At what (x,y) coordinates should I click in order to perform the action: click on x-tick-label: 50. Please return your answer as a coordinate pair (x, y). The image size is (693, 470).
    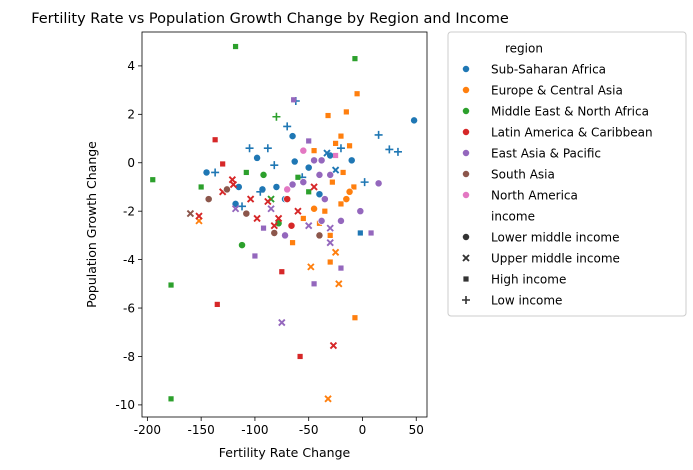
    Looking at the image, I should click on (416, 430).